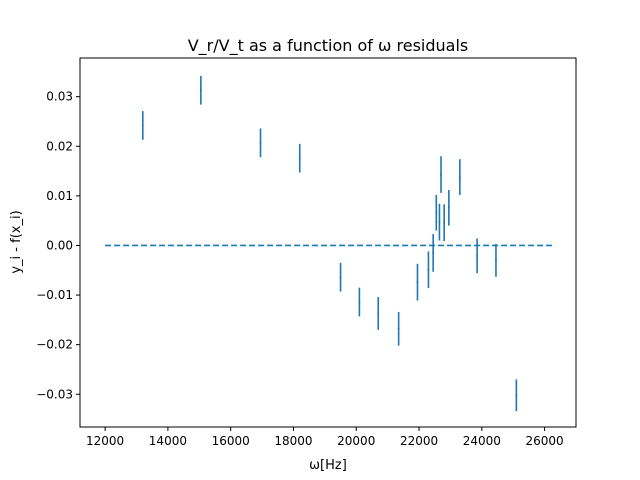  Describe the element at coordinates (54, 345) in the screenshot. I see `y-tick-label: −0.02` at that location.